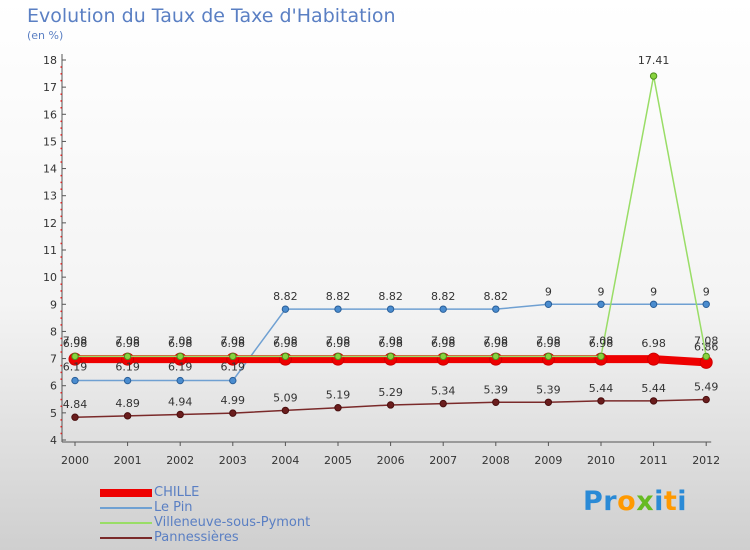  I want to click on x-tick-label: 2005, so click(338, 460).